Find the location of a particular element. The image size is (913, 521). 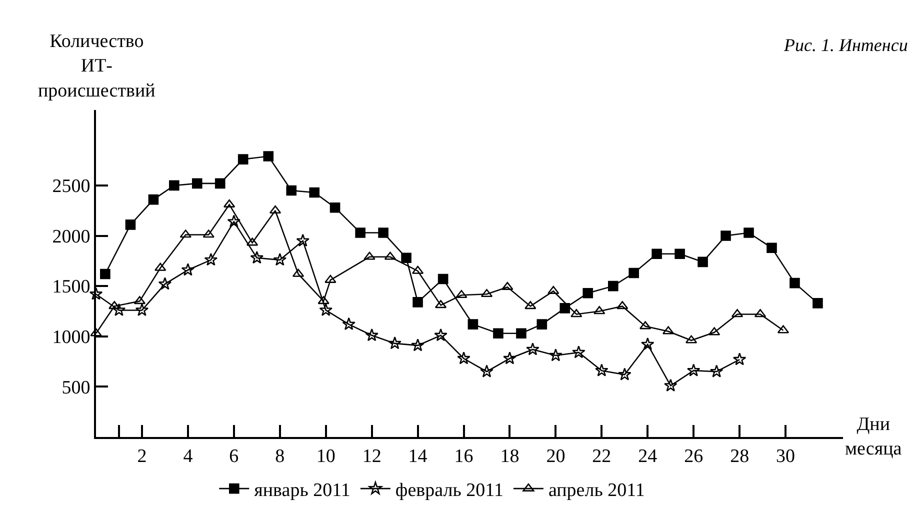

x-tick-label: 30 is located at coordinates (786, 456).